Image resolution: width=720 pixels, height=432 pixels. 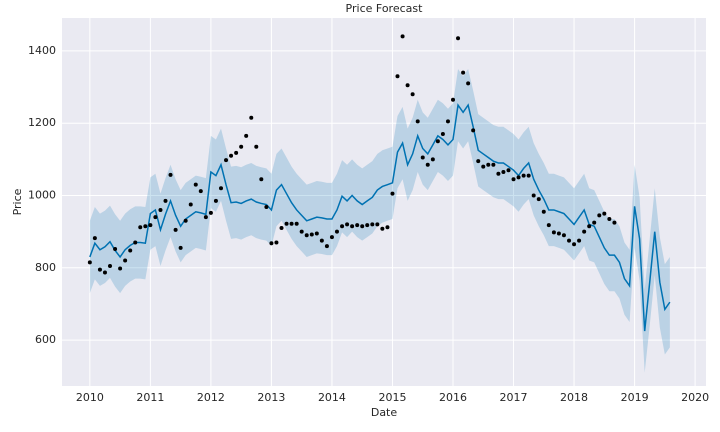 What do you see at coordinates (150, 397) in the screenshot?
I see `x-tick-label: 2011` at bounding box center [150, 397].